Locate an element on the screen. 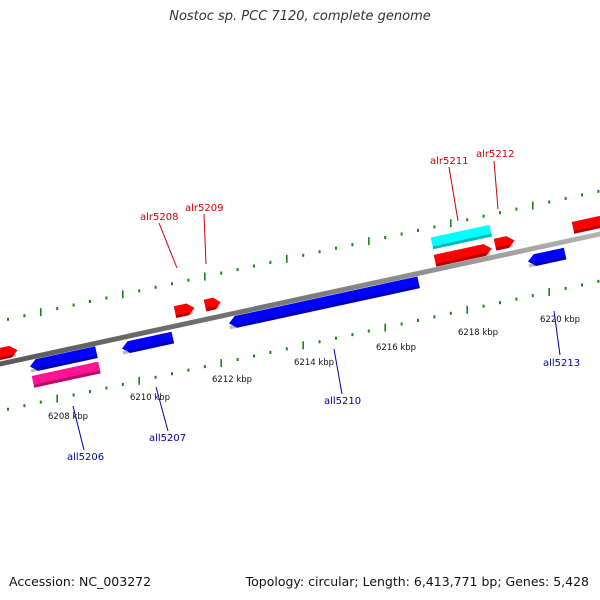  magenta-feature-block is located at coordinates (66, 374).